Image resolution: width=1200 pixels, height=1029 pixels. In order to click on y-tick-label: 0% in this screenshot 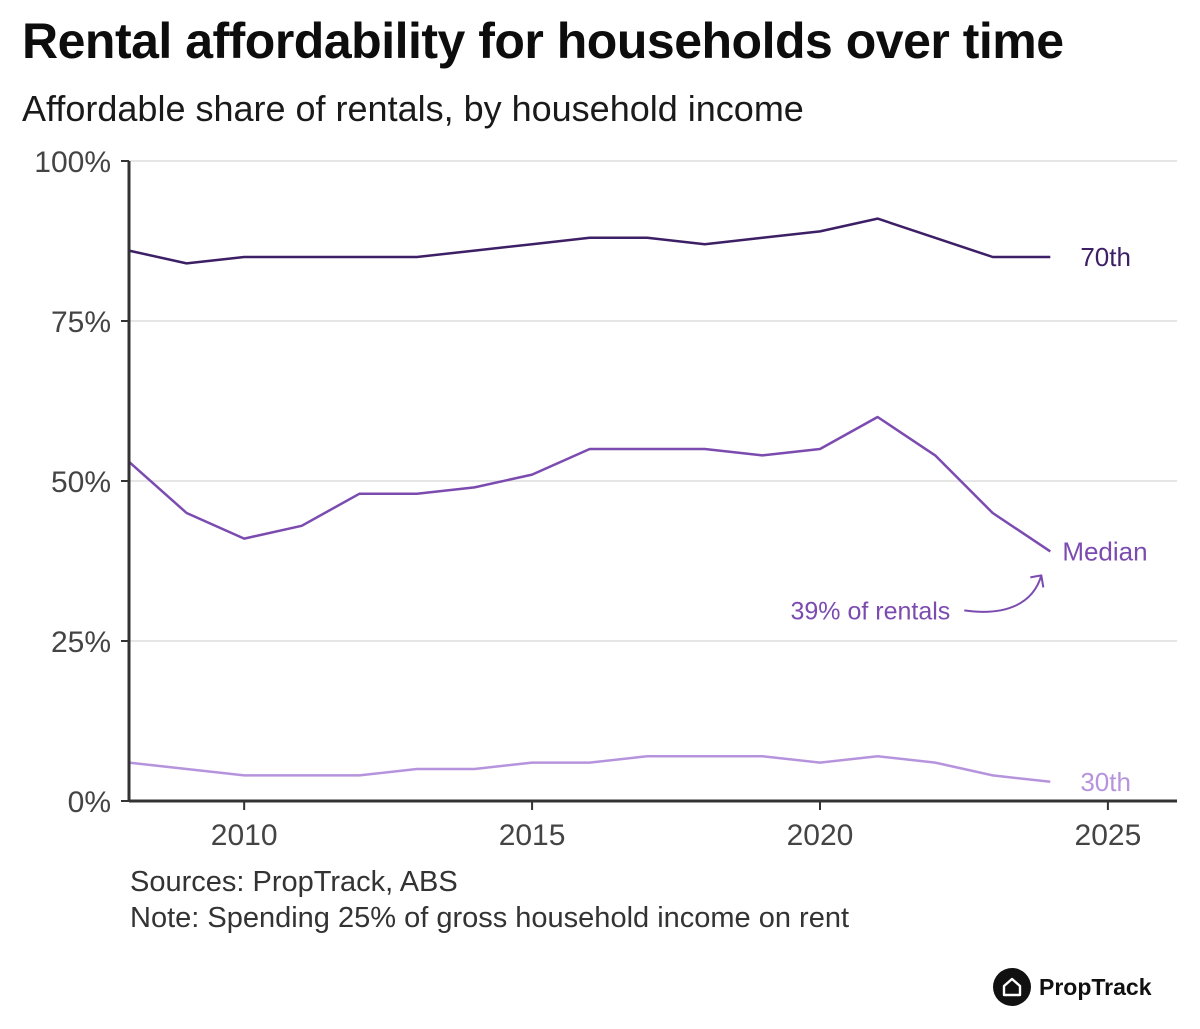, I will do `click(89, 802)`.